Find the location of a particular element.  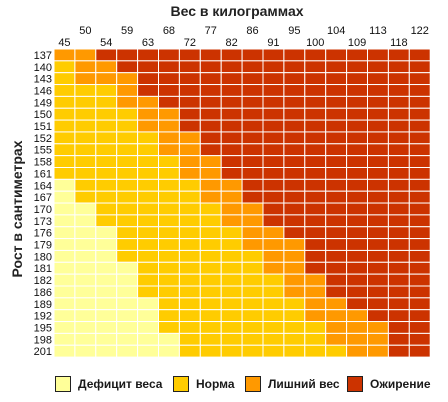

y-tick-label: 198 is located at coordinates (43, 340).